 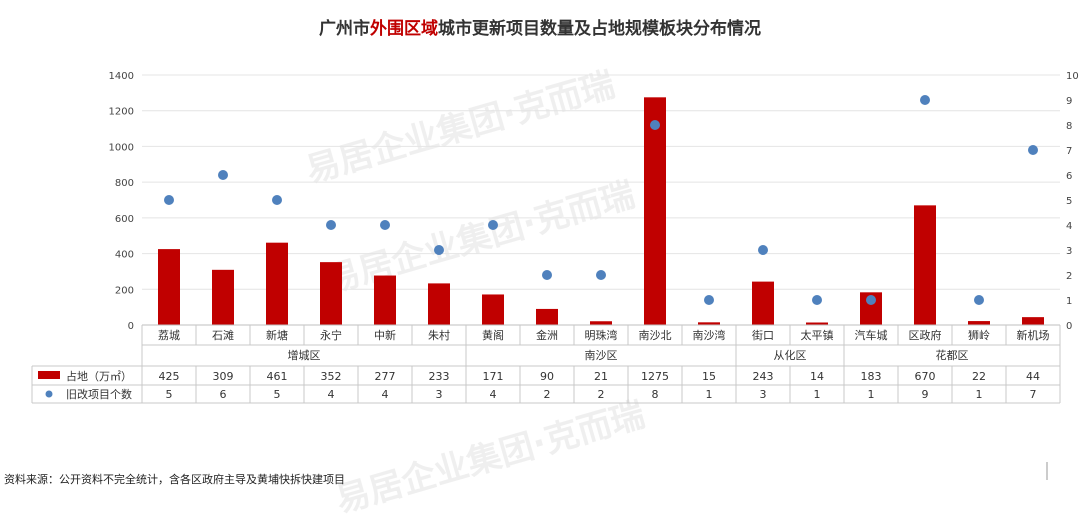 I want to click on data-label-area: 309, so click(x=223, y=376).